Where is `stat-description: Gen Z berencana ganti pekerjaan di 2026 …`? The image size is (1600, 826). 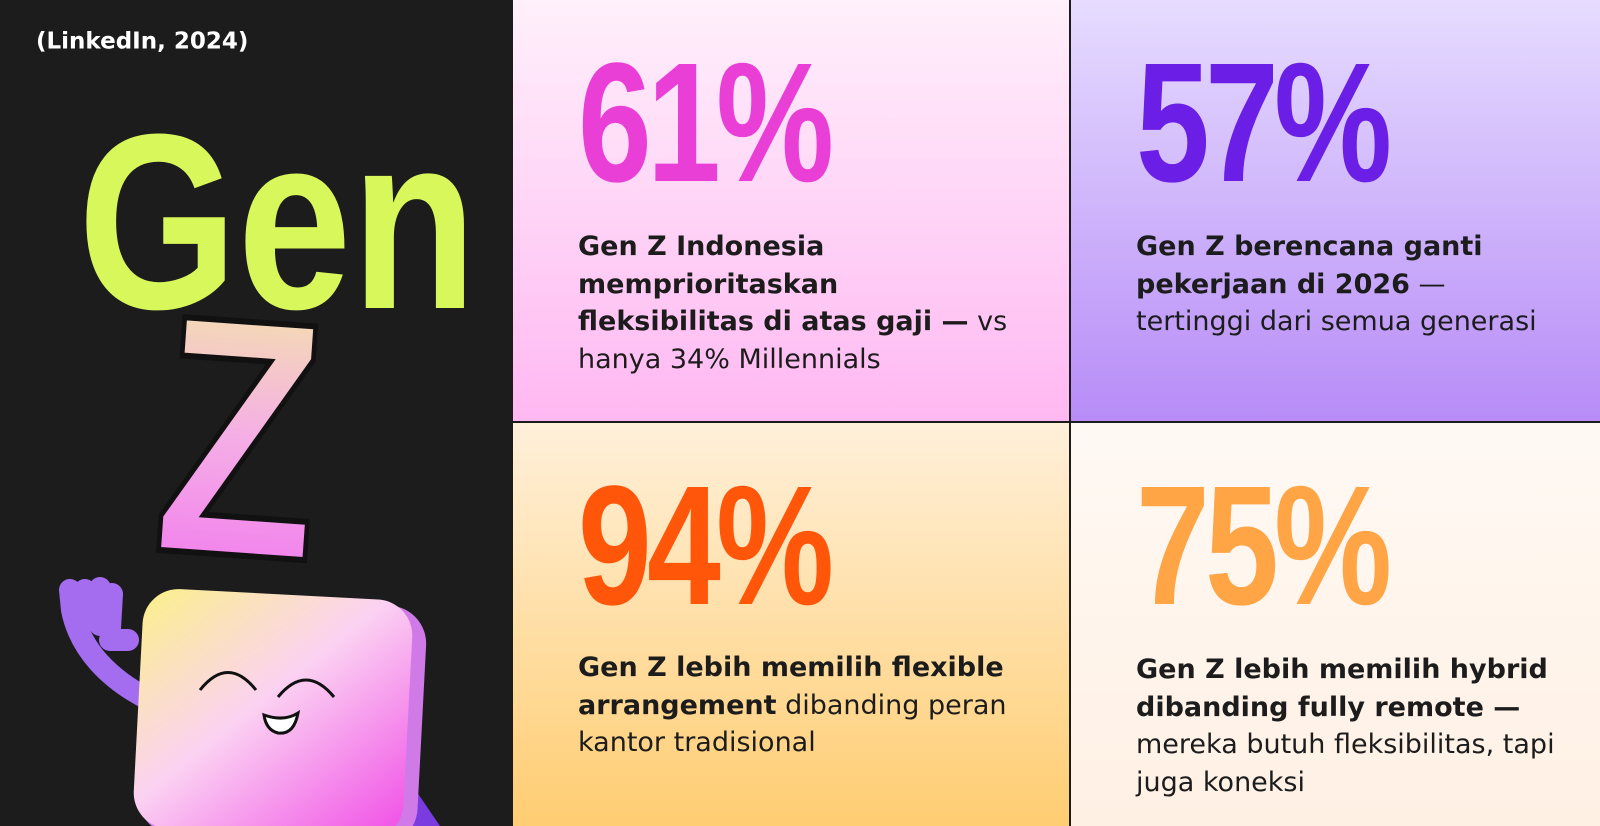
stat-description: Gen Z berencana ganti pekerjaan di 2026 … is located at coordinates (1351, 284).